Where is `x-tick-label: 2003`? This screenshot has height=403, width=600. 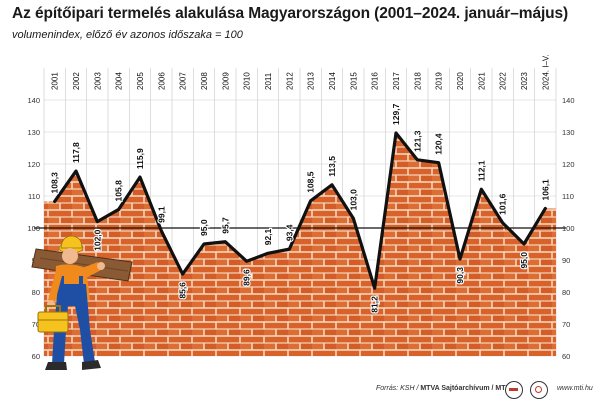
x-tick-label: 2003 is located at coordinates (97, 81).